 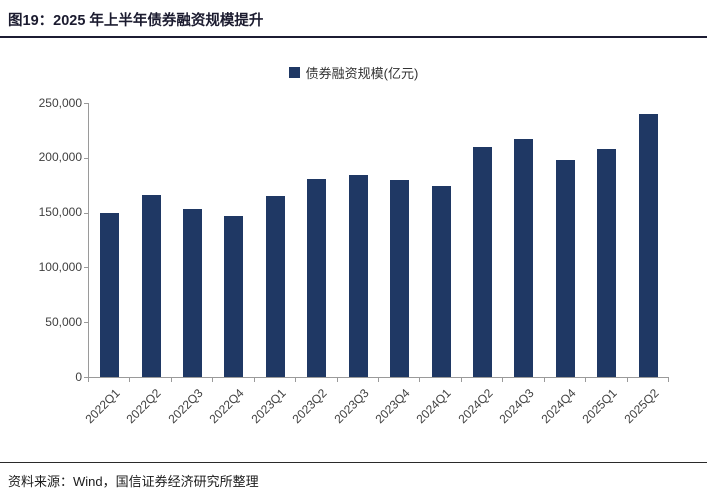 I want to click on bar-2023Q4, so click(x=400, y=278).